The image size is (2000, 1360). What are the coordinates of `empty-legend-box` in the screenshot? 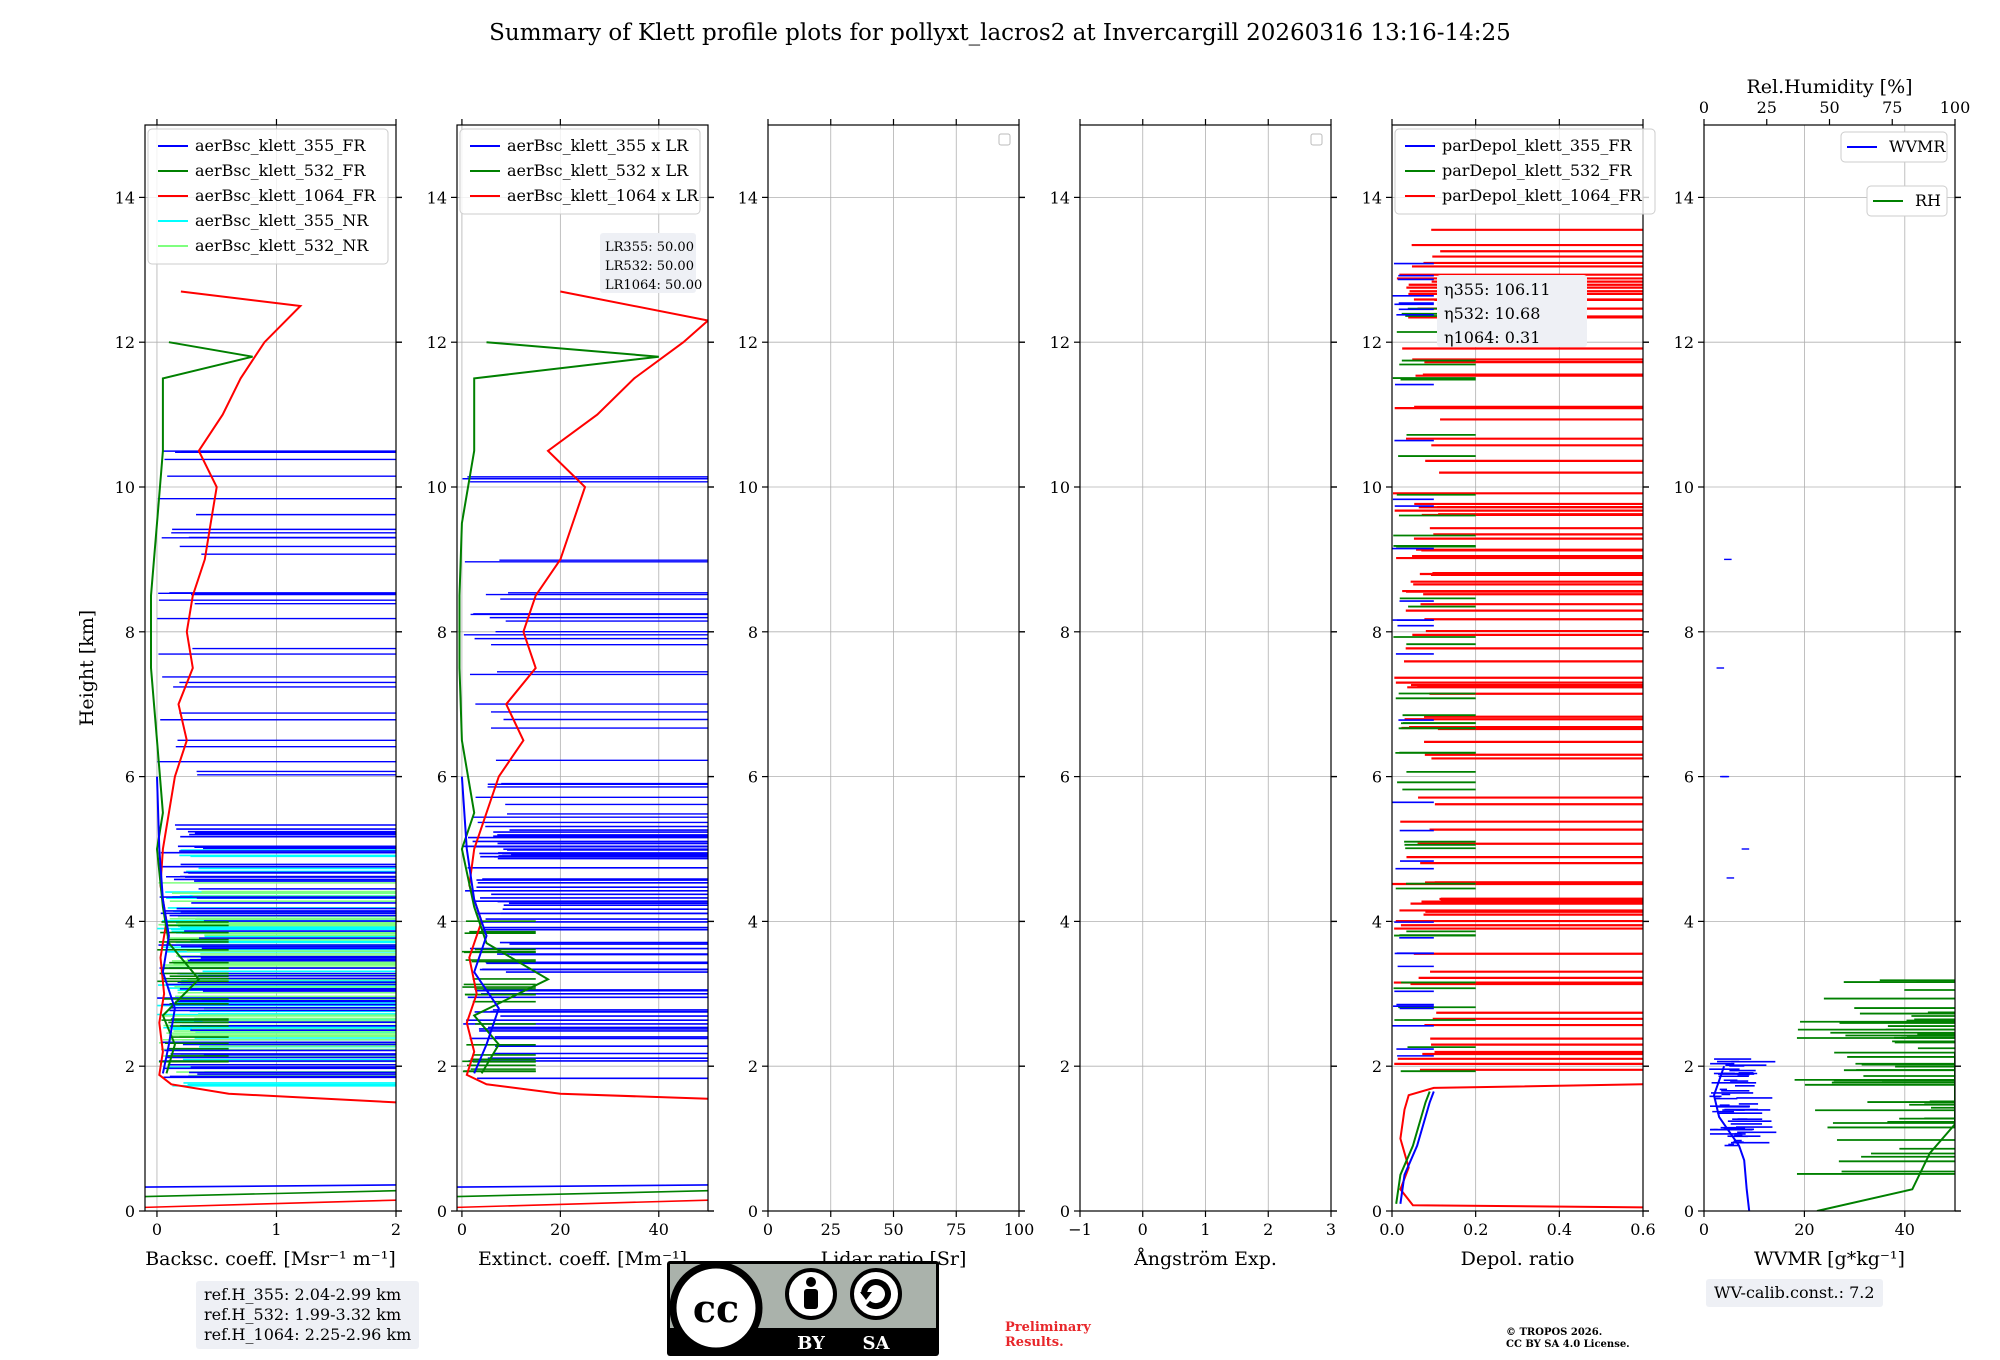 It's located at (1004, 139).